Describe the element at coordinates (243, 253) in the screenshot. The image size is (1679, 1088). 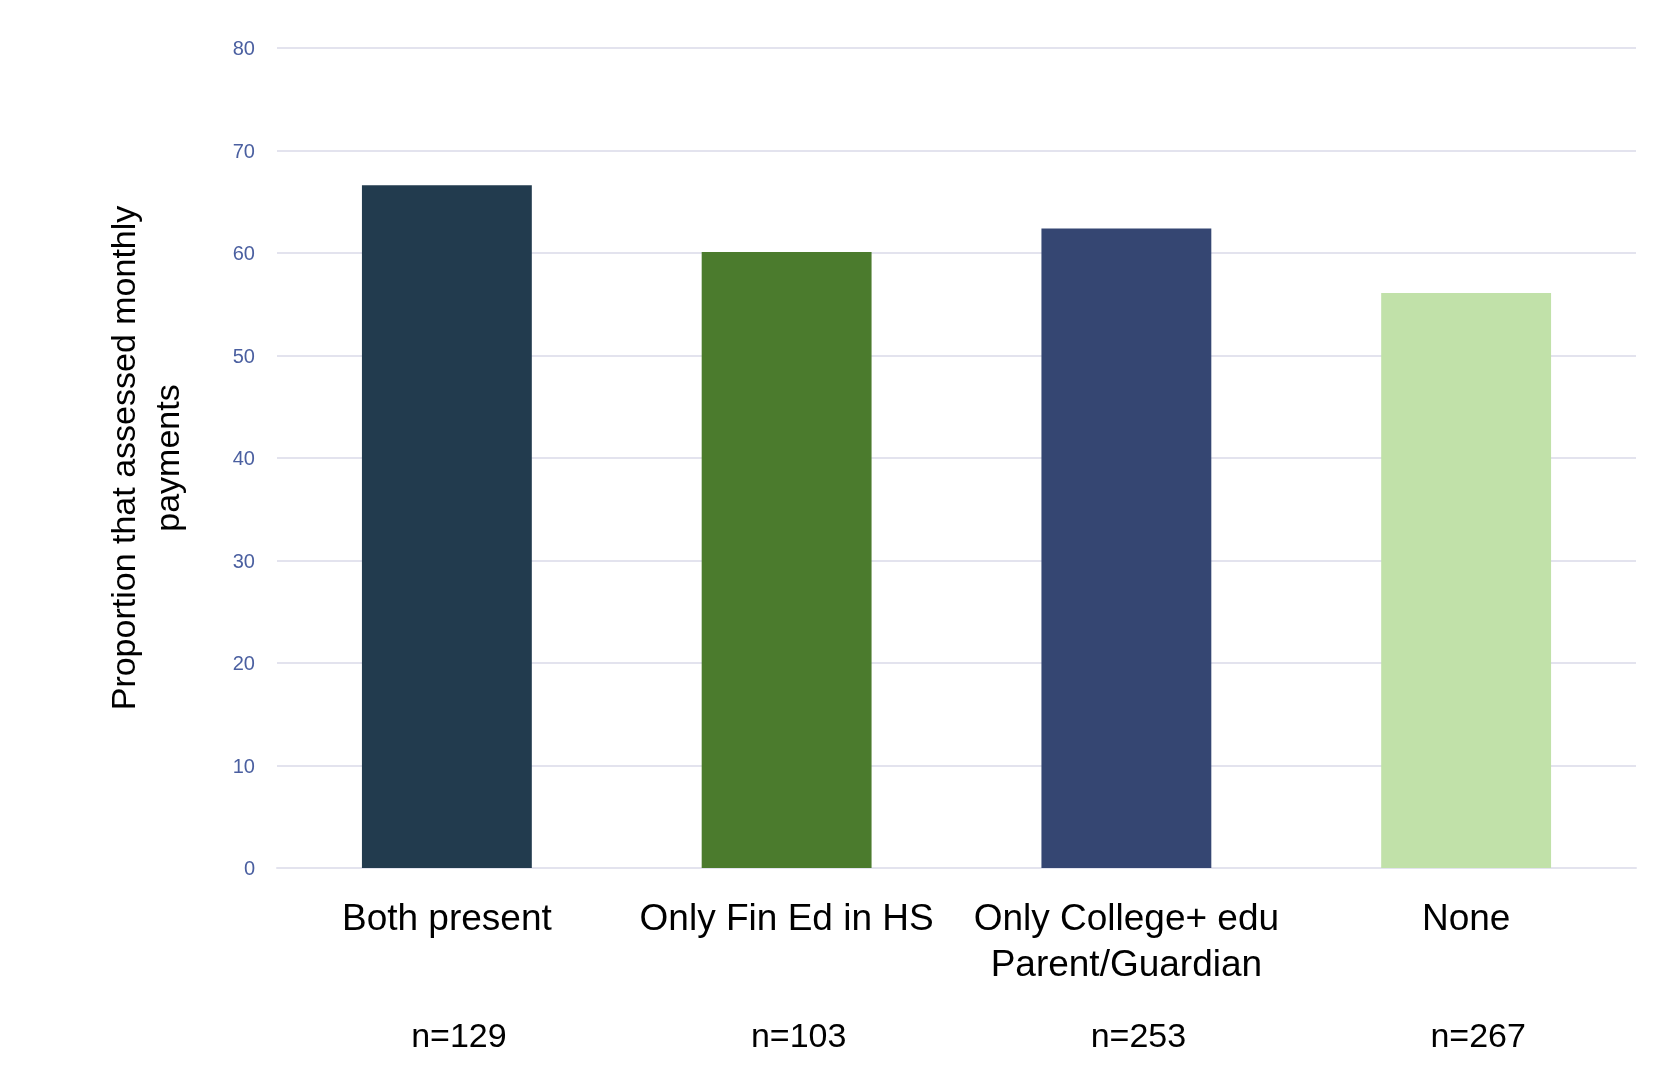
I see `y-tick-label: 60` at that location.